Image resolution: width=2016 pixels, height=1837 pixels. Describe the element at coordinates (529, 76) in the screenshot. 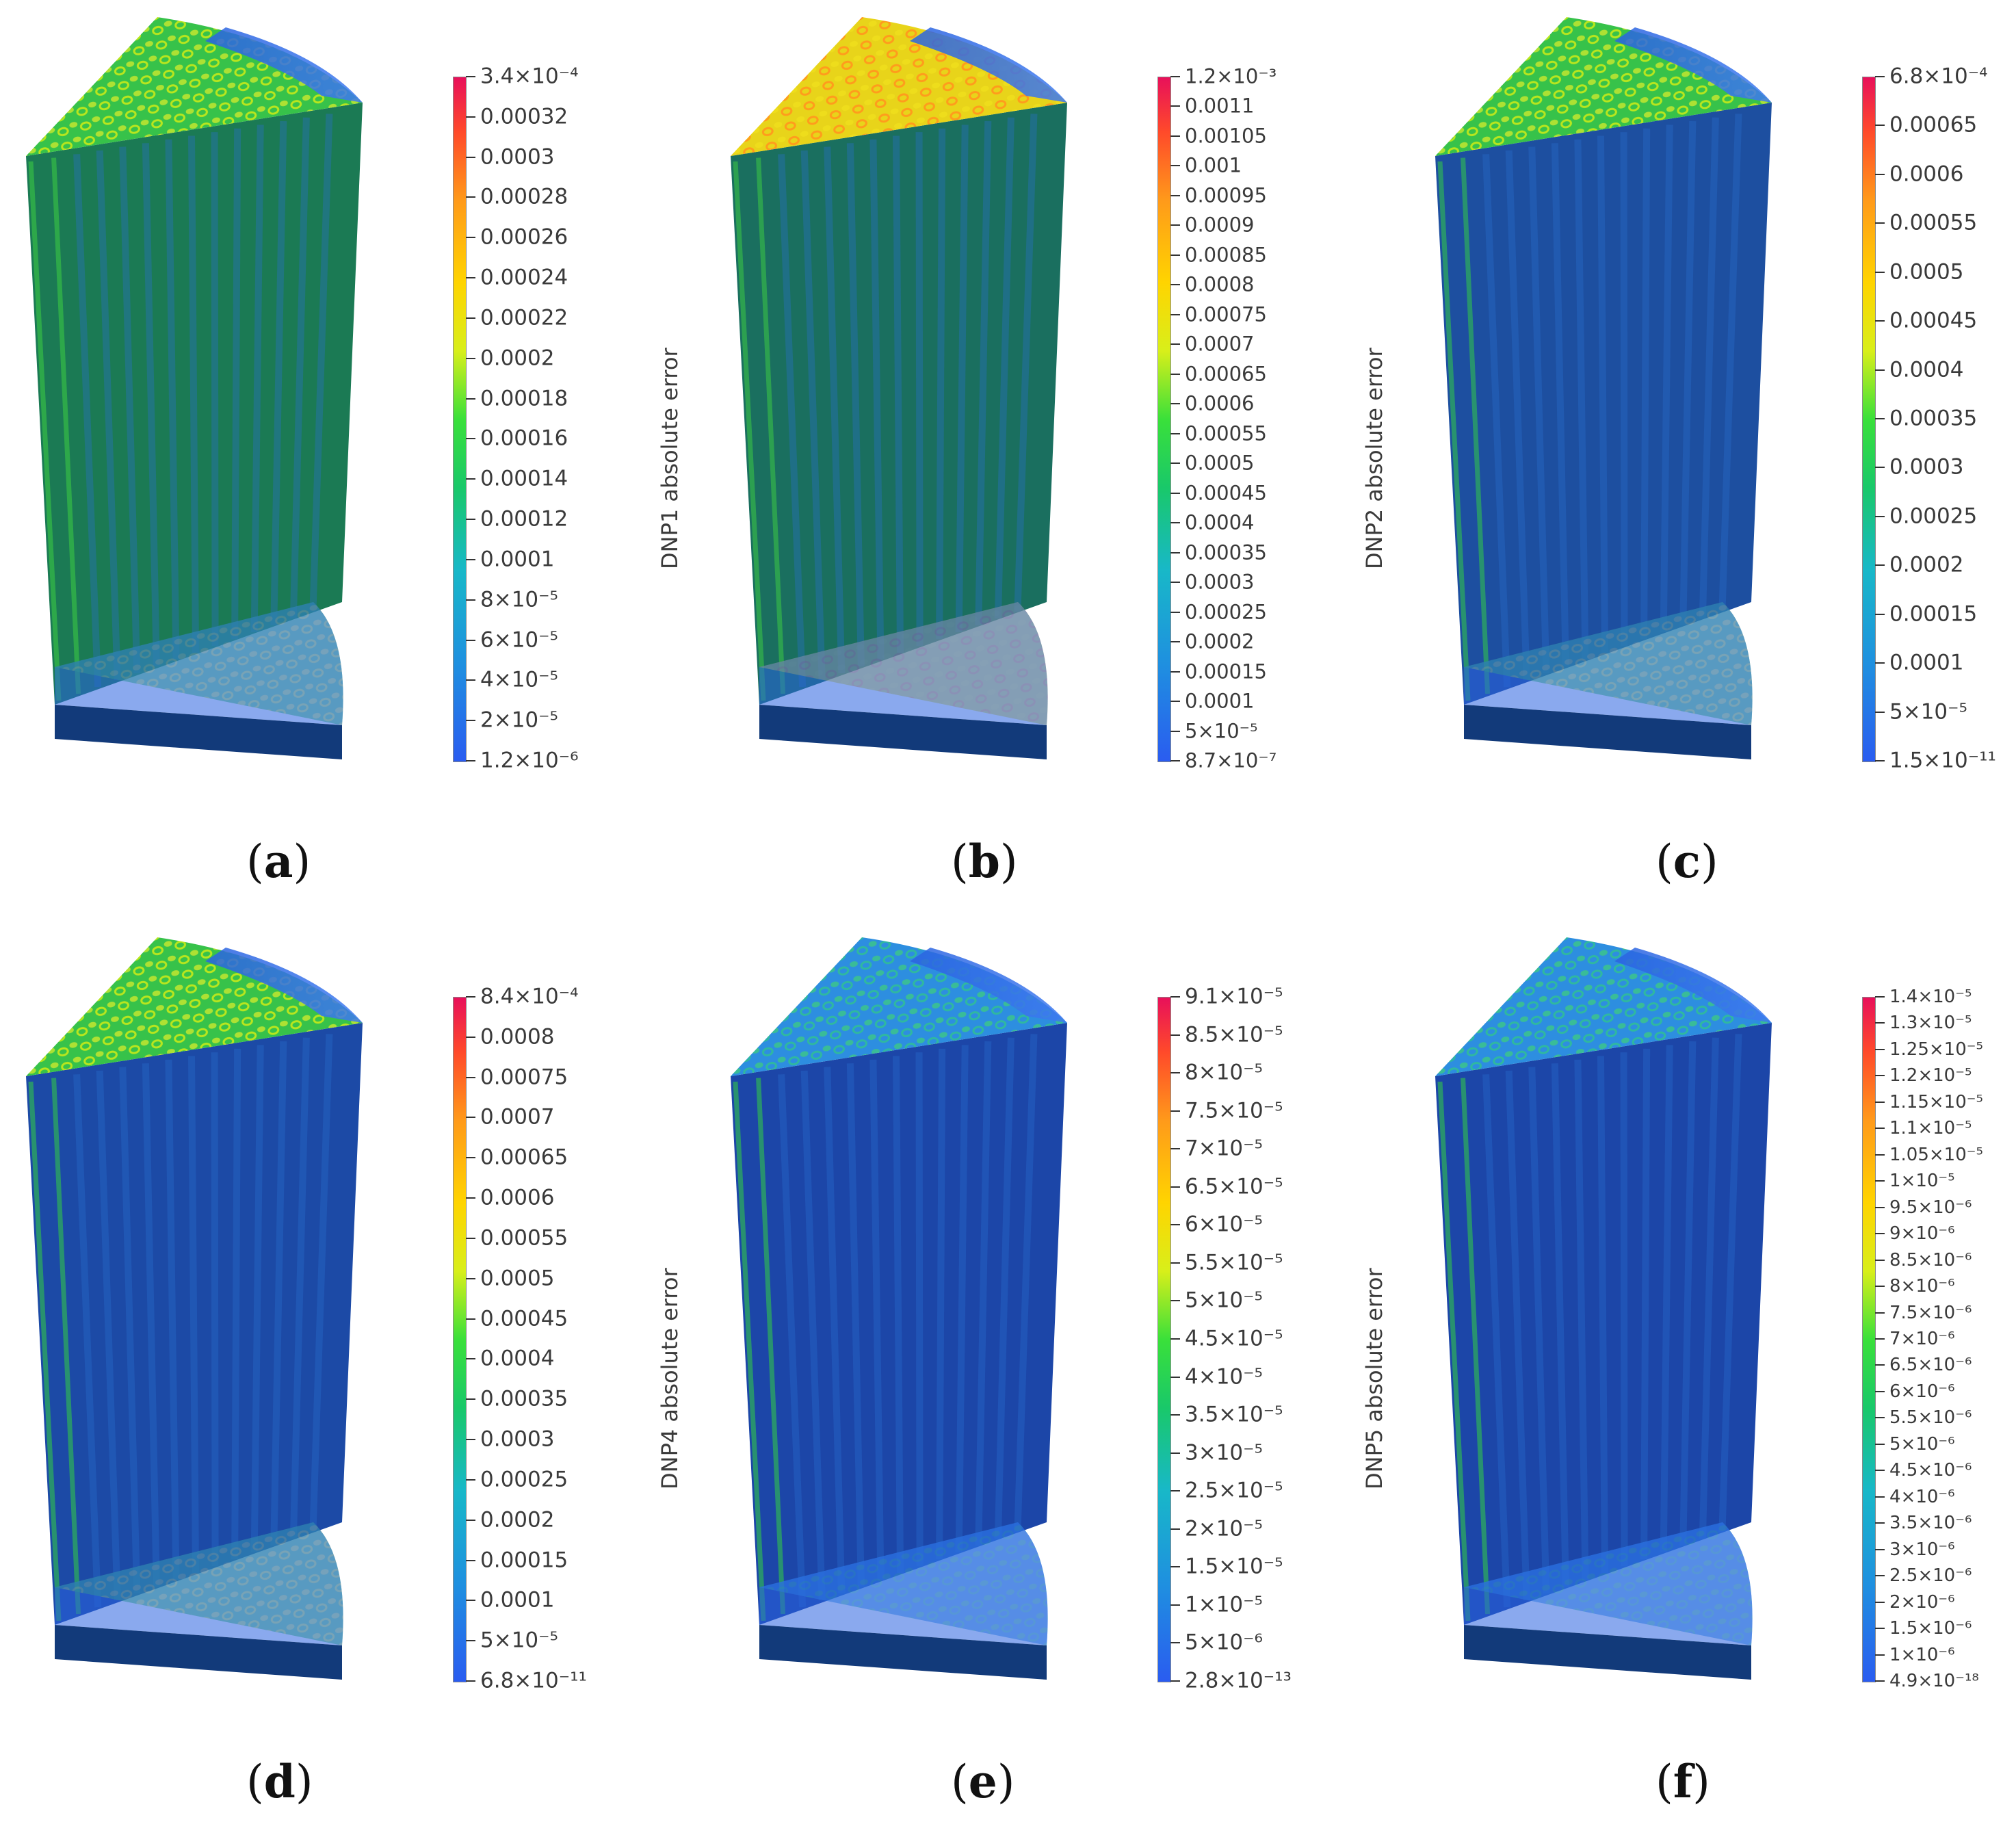

I see `colorbar-tick-label: 3.4×10⁻⁴` at that location.